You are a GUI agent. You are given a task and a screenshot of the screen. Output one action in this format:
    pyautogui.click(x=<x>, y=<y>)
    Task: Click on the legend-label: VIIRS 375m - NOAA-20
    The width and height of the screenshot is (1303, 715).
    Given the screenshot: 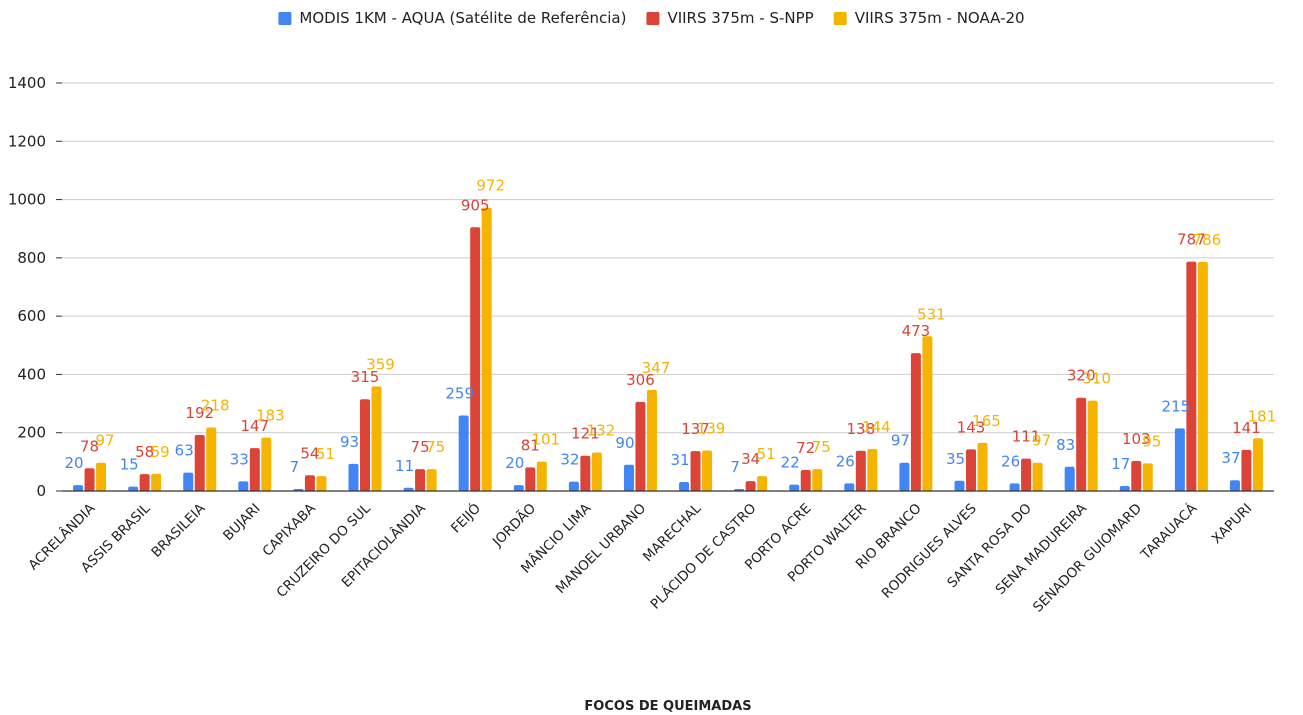 What is the action you would take?
    pyautogui.click(x=940, y=18)
    